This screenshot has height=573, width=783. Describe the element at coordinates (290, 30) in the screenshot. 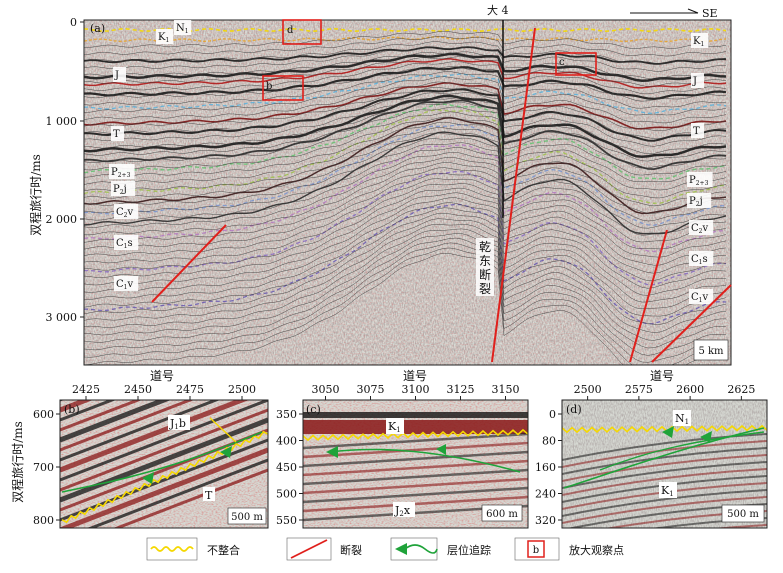

I see `zoom-box-d-letter: d` at that location.